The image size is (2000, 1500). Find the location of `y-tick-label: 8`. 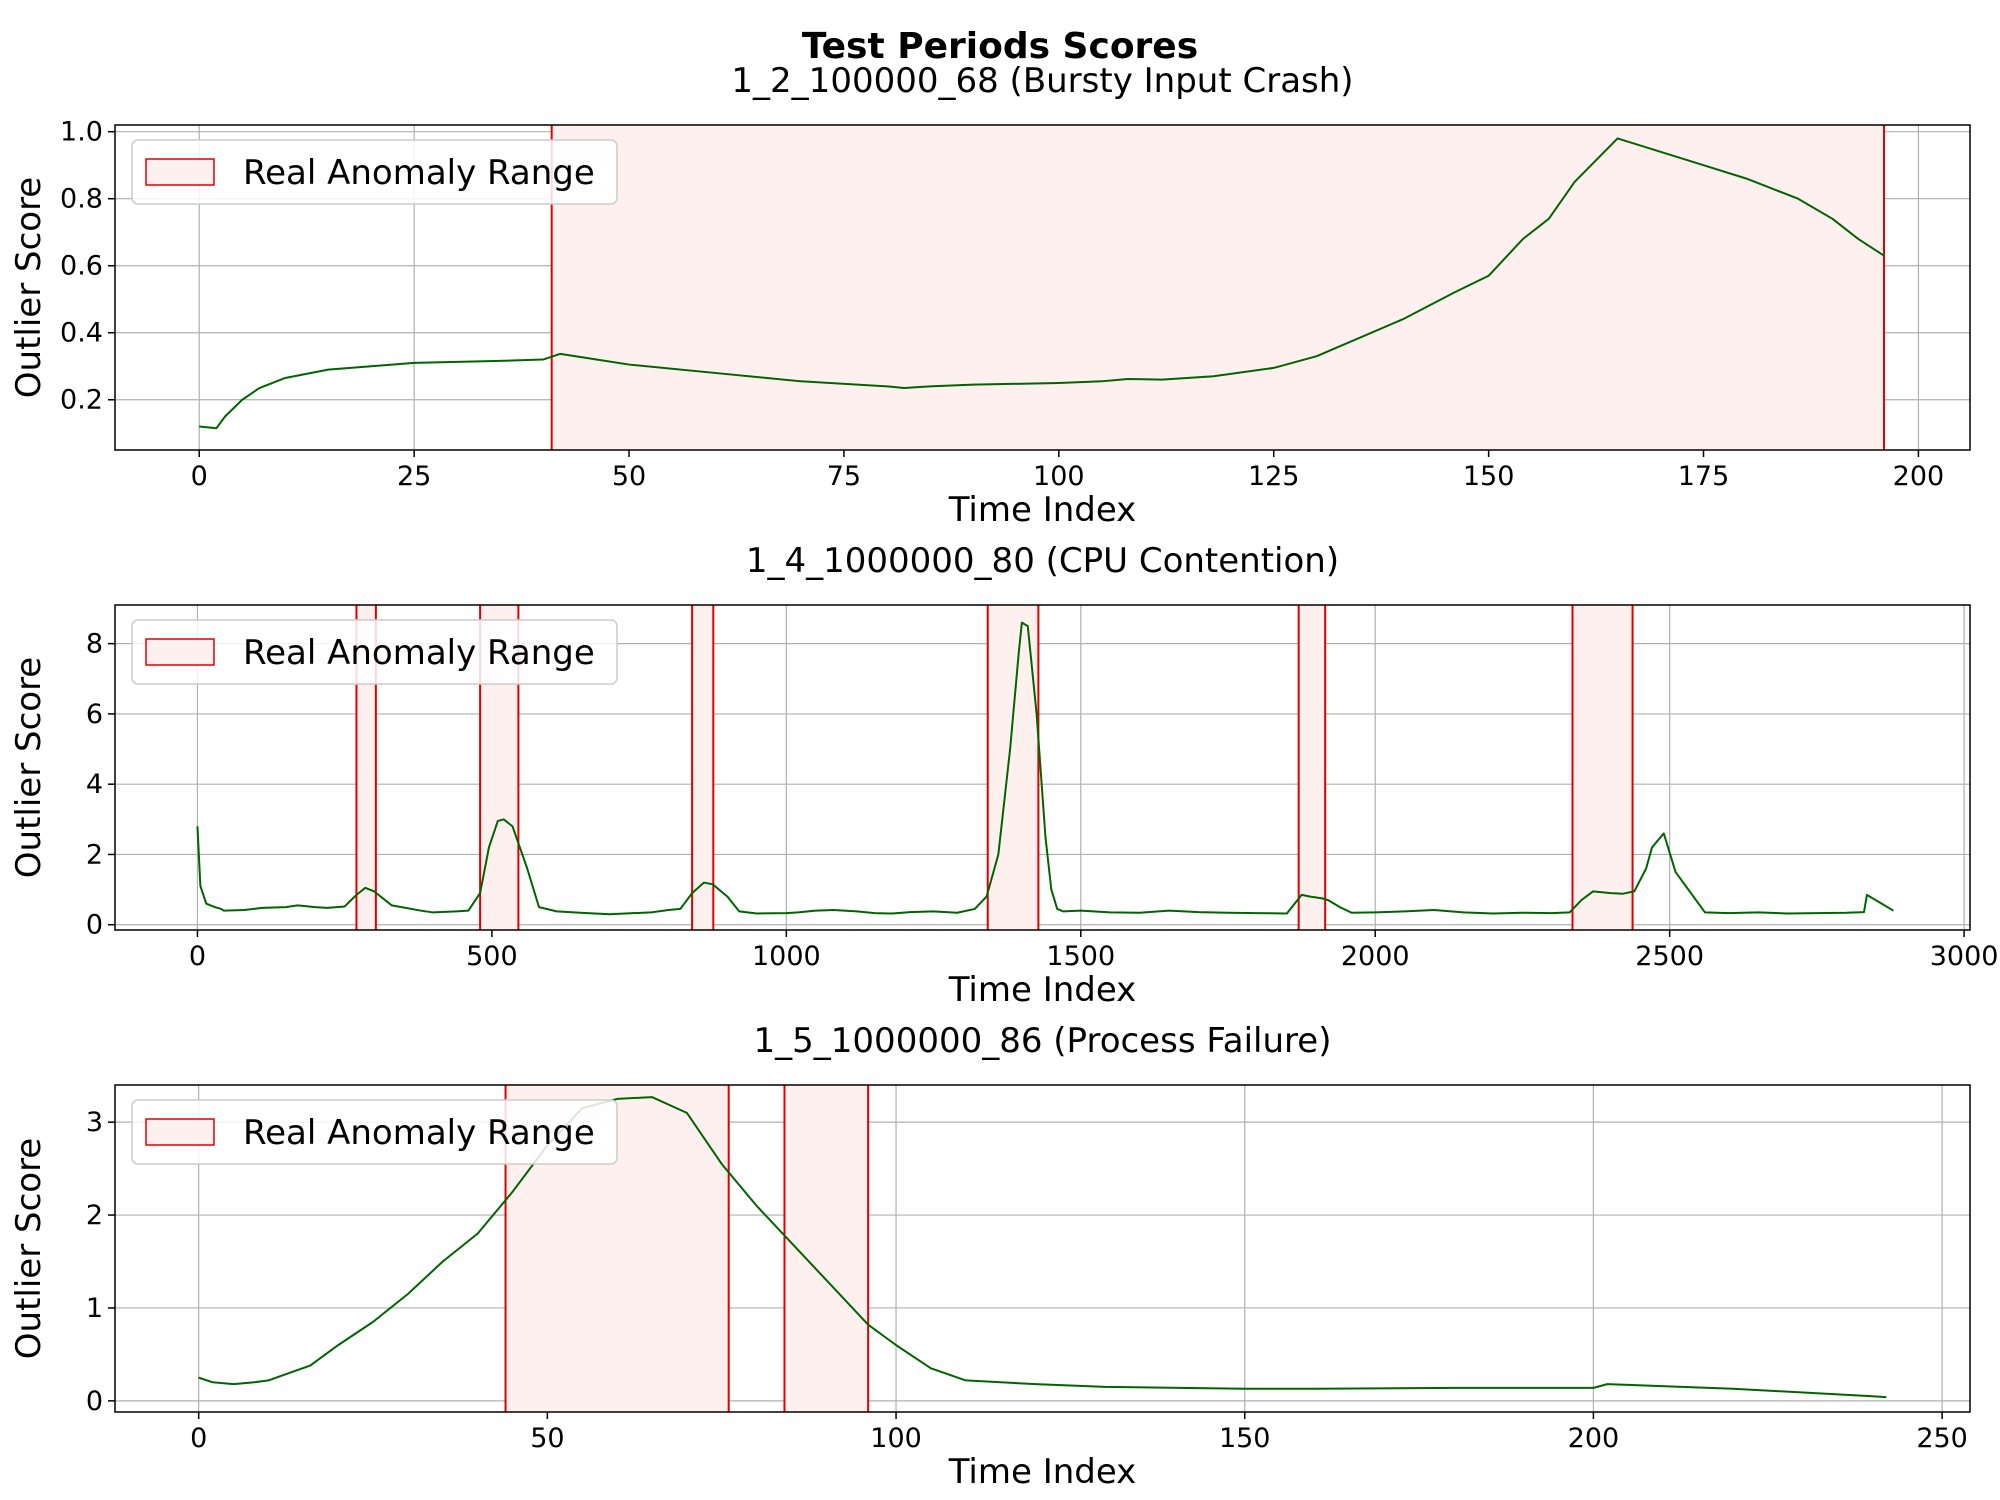

y-tick-label: 8 is located at coordinates (94, 644).